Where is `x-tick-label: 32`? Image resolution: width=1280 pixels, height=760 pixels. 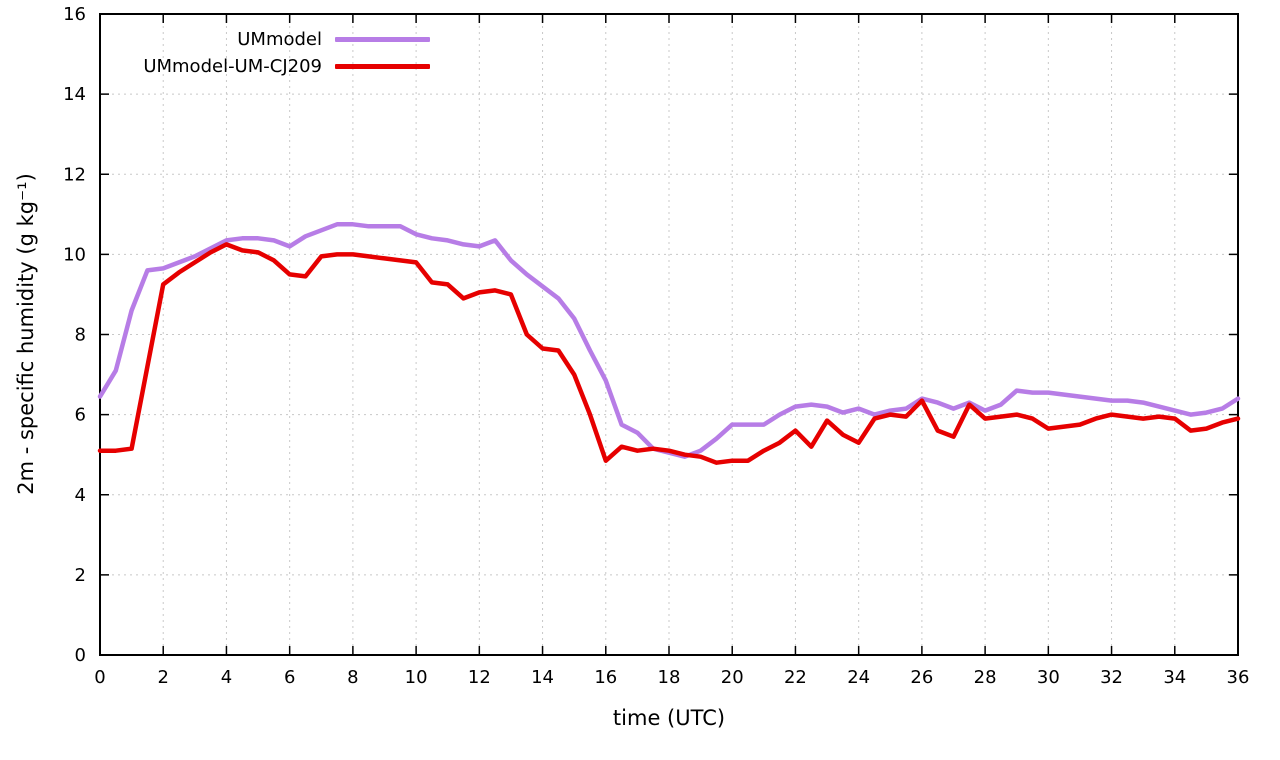 x-tick-label: 32 is located at coordinates (1111, 677).